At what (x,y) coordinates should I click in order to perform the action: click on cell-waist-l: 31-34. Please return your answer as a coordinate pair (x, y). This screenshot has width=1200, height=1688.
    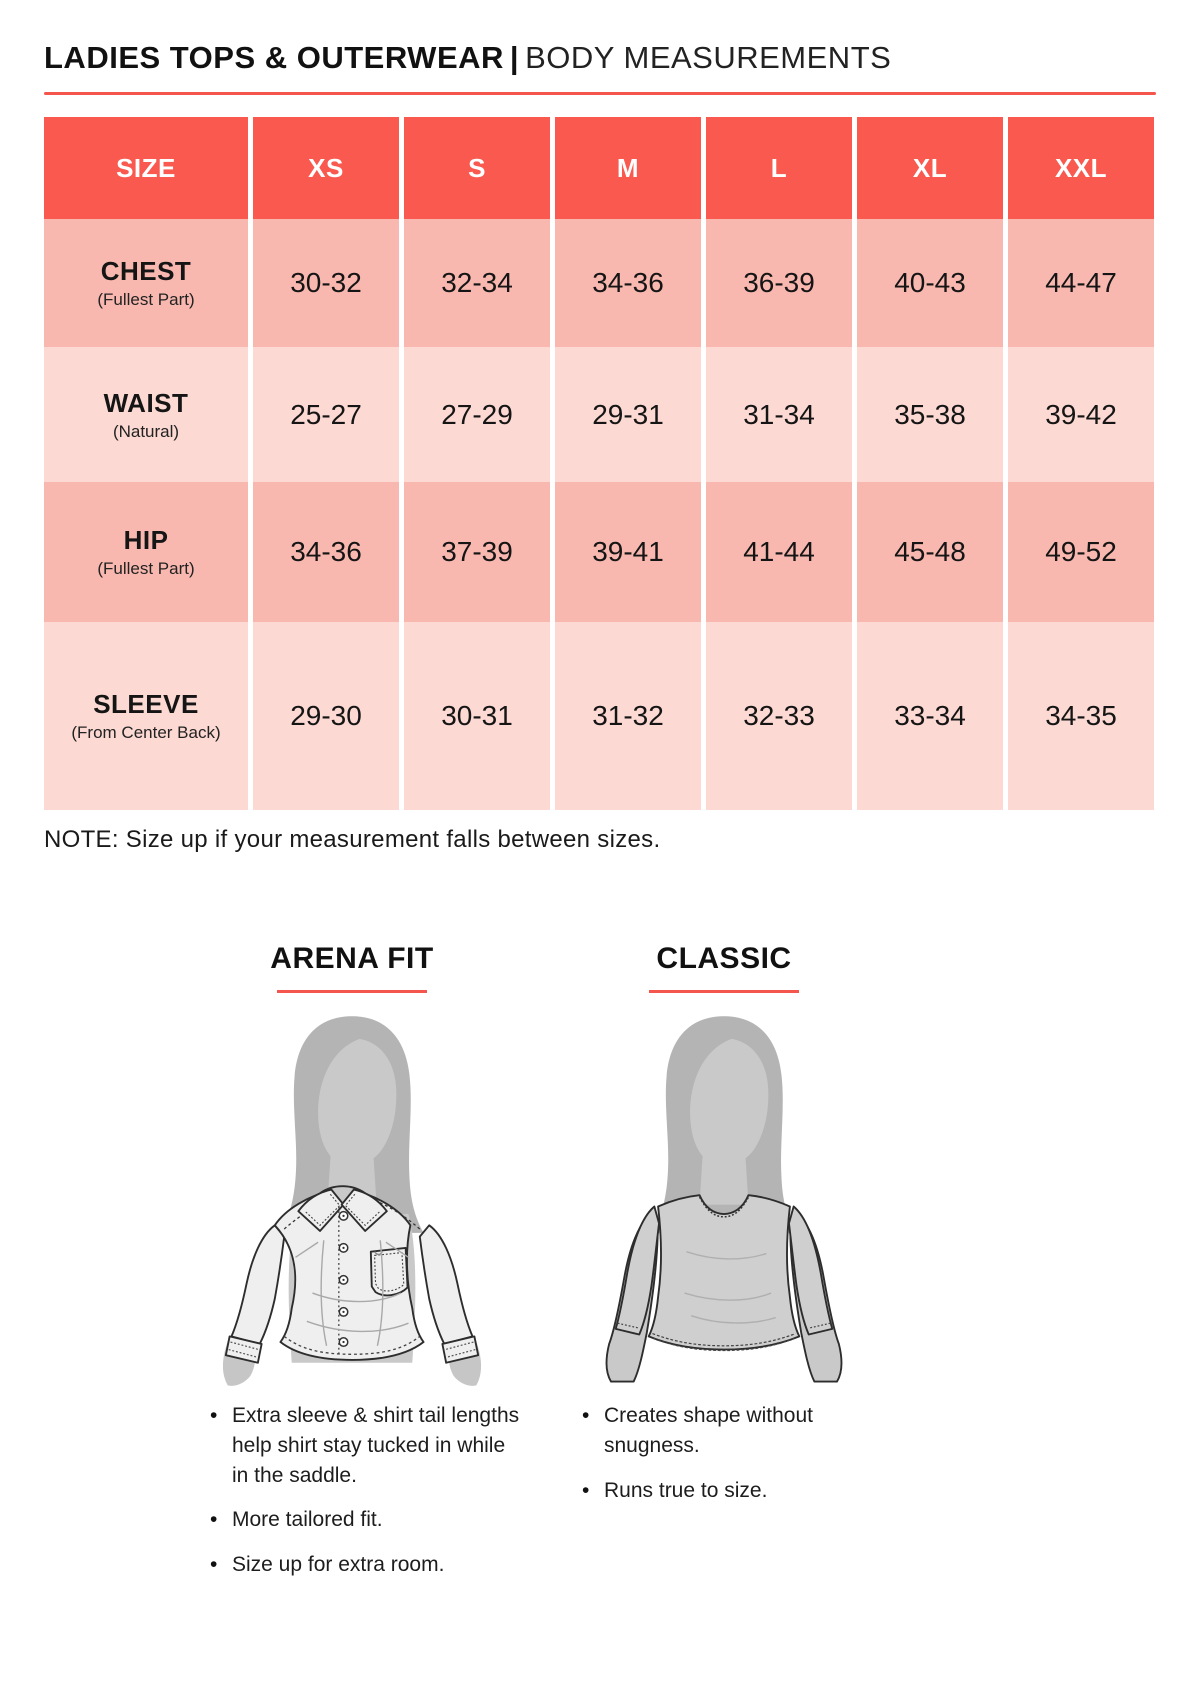
    Looking at the image, I should click on (779, 414).